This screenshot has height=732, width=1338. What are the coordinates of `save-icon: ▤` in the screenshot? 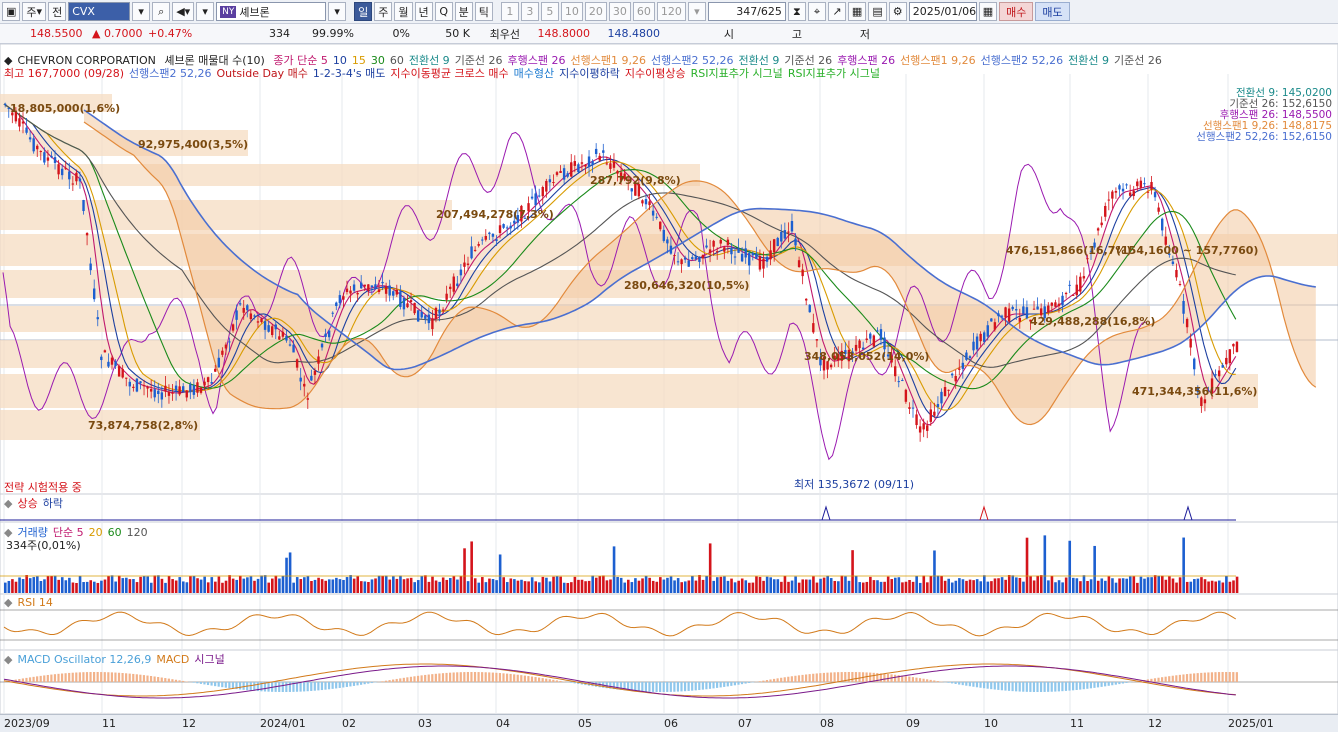 It's located at (877, 11).